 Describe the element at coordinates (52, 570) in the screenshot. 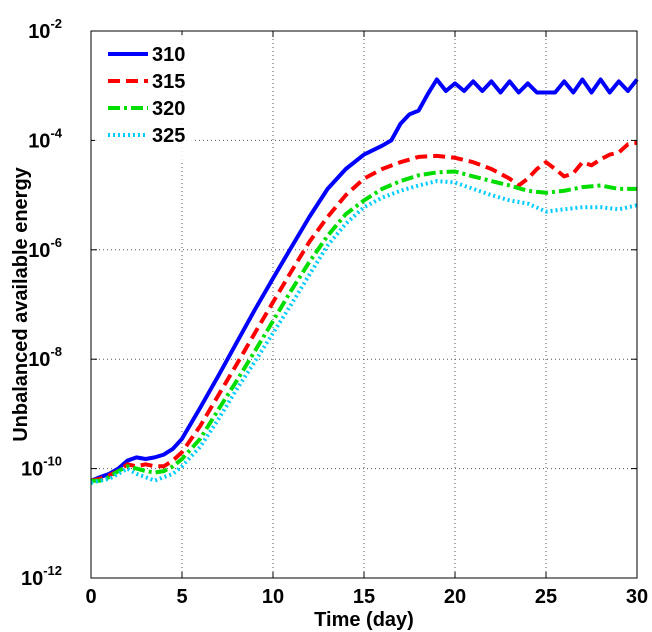

I see `y-tick-exponent: -12` at that location.